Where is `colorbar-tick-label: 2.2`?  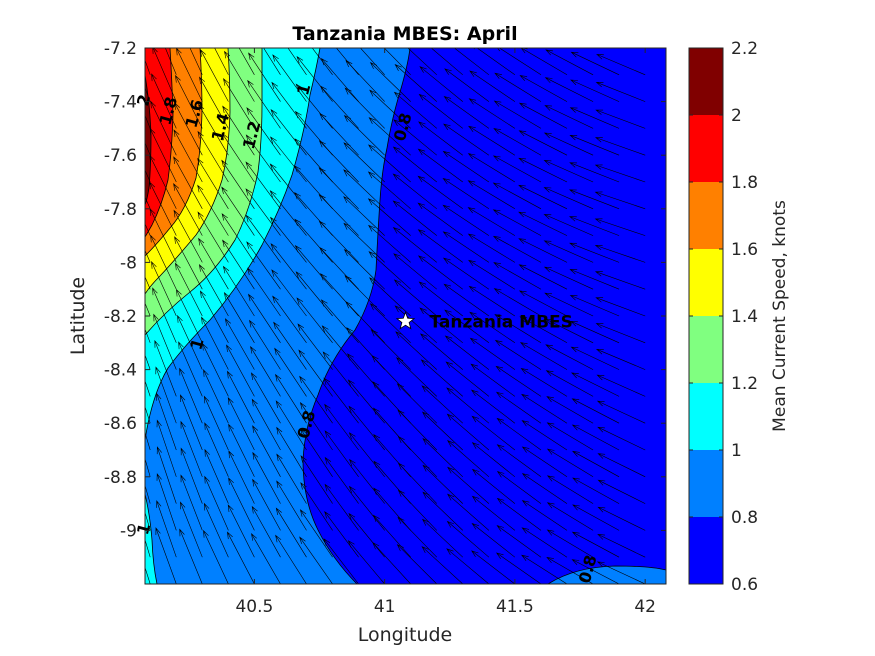
colorbar-tick-label: 2.2 is located at coordinates (744, 49).